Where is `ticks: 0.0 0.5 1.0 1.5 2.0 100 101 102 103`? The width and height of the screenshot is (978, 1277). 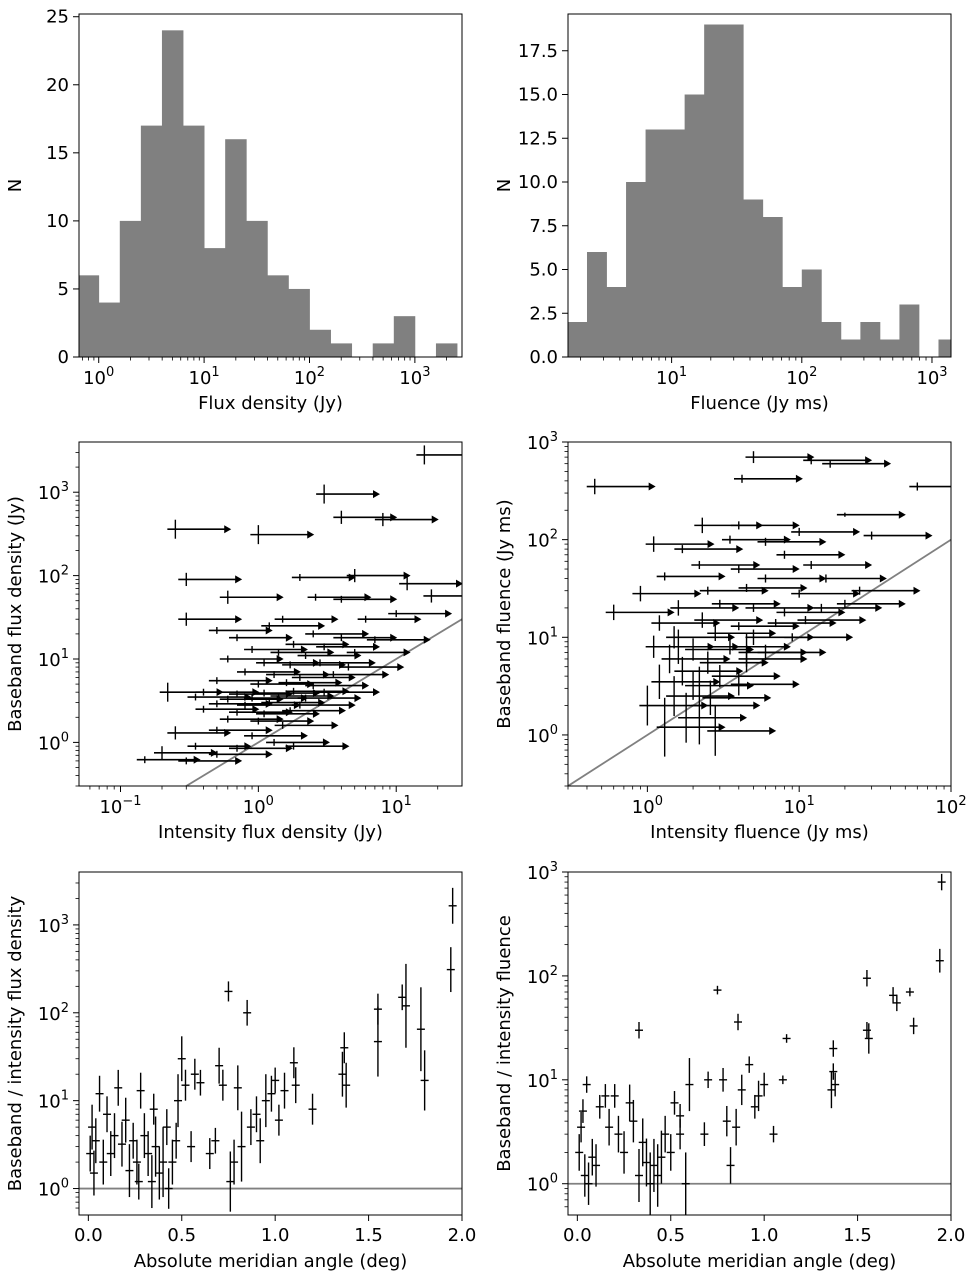
ticks: 0.0 0.5 1.0 1.5 2.0 100 101 102 103 is located at coordinates (257, 1064).